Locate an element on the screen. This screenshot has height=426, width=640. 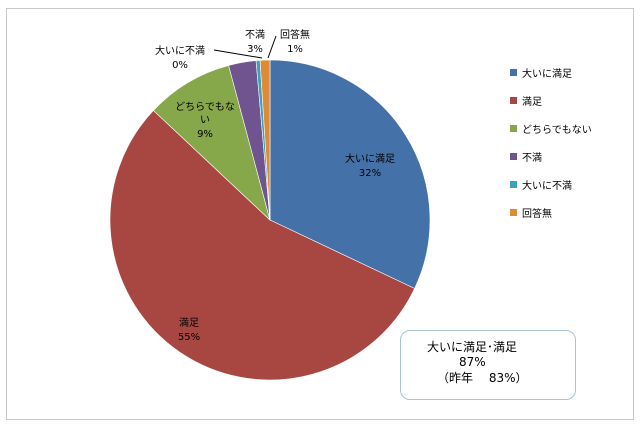
summary-box: 大いに満足･満足 87% （昨年 83%） is located at coordinates (488, 365).